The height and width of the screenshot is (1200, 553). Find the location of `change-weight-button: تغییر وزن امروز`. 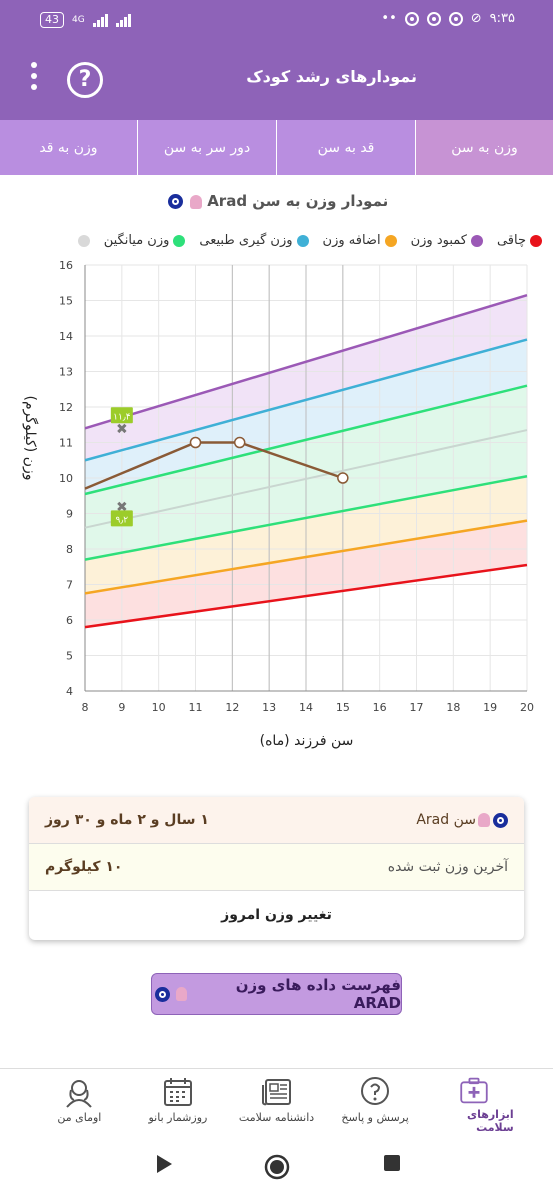

change-weight-button: تغییر وزن امروز is located at coordinates (276, 914).